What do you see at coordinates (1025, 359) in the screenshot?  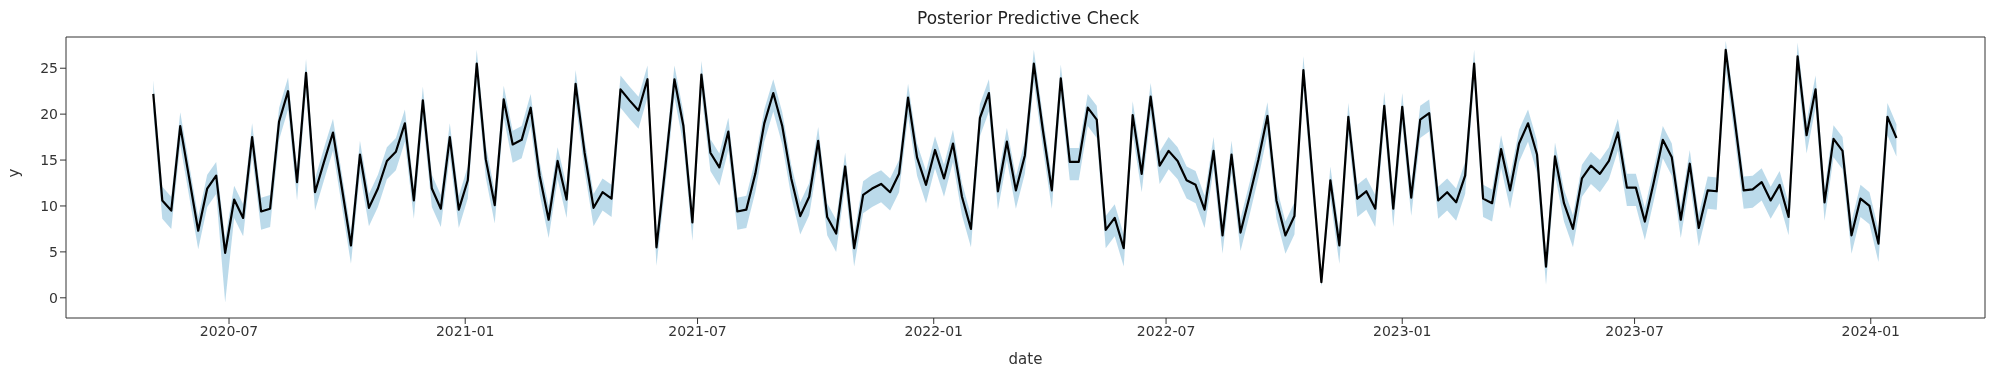 I see `x-axis-title: date` at bounding box center [1025, 359].